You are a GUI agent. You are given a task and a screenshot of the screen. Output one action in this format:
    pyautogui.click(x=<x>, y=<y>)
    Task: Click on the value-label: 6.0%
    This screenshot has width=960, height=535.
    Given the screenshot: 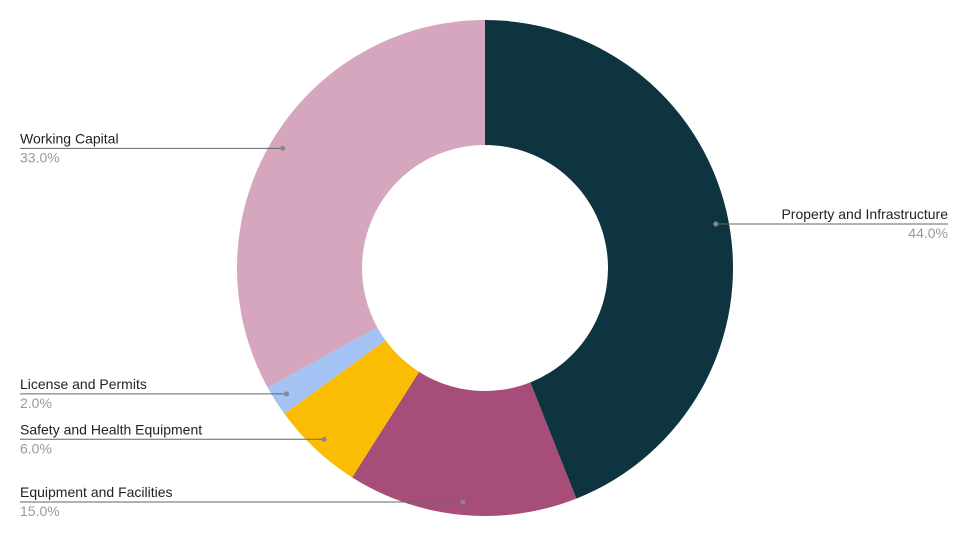 What is the action you would take?
    pyautogui.click(x=36, y=448)
    